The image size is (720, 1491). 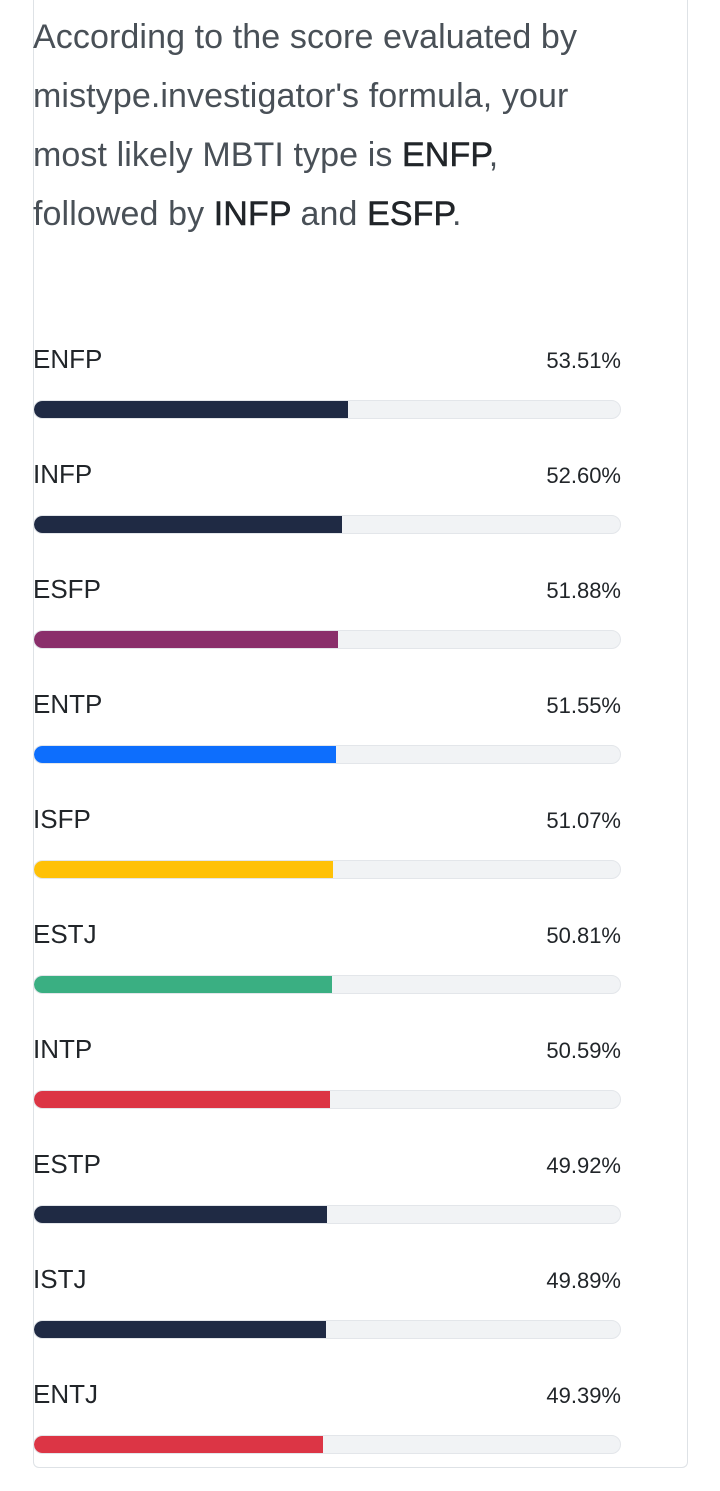 What do you see at coordinates (63, 474) in the screenshot?
I see `mbti-type-label: INFP` at bounding box center [63, 474].